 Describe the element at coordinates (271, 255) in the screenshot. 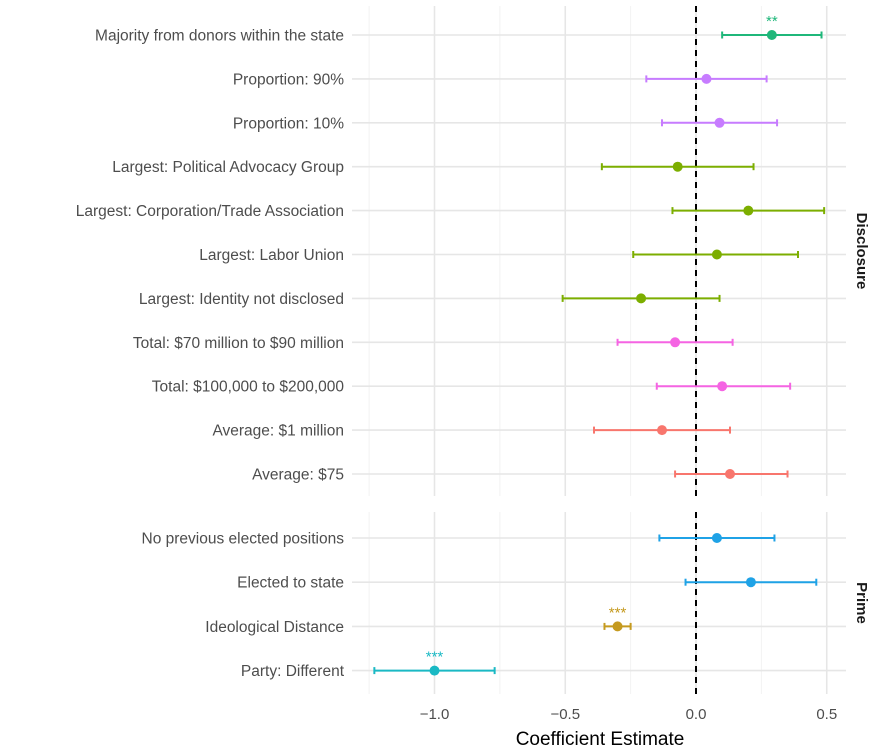

I see `category-label: Largest: Labor Union` at that location.